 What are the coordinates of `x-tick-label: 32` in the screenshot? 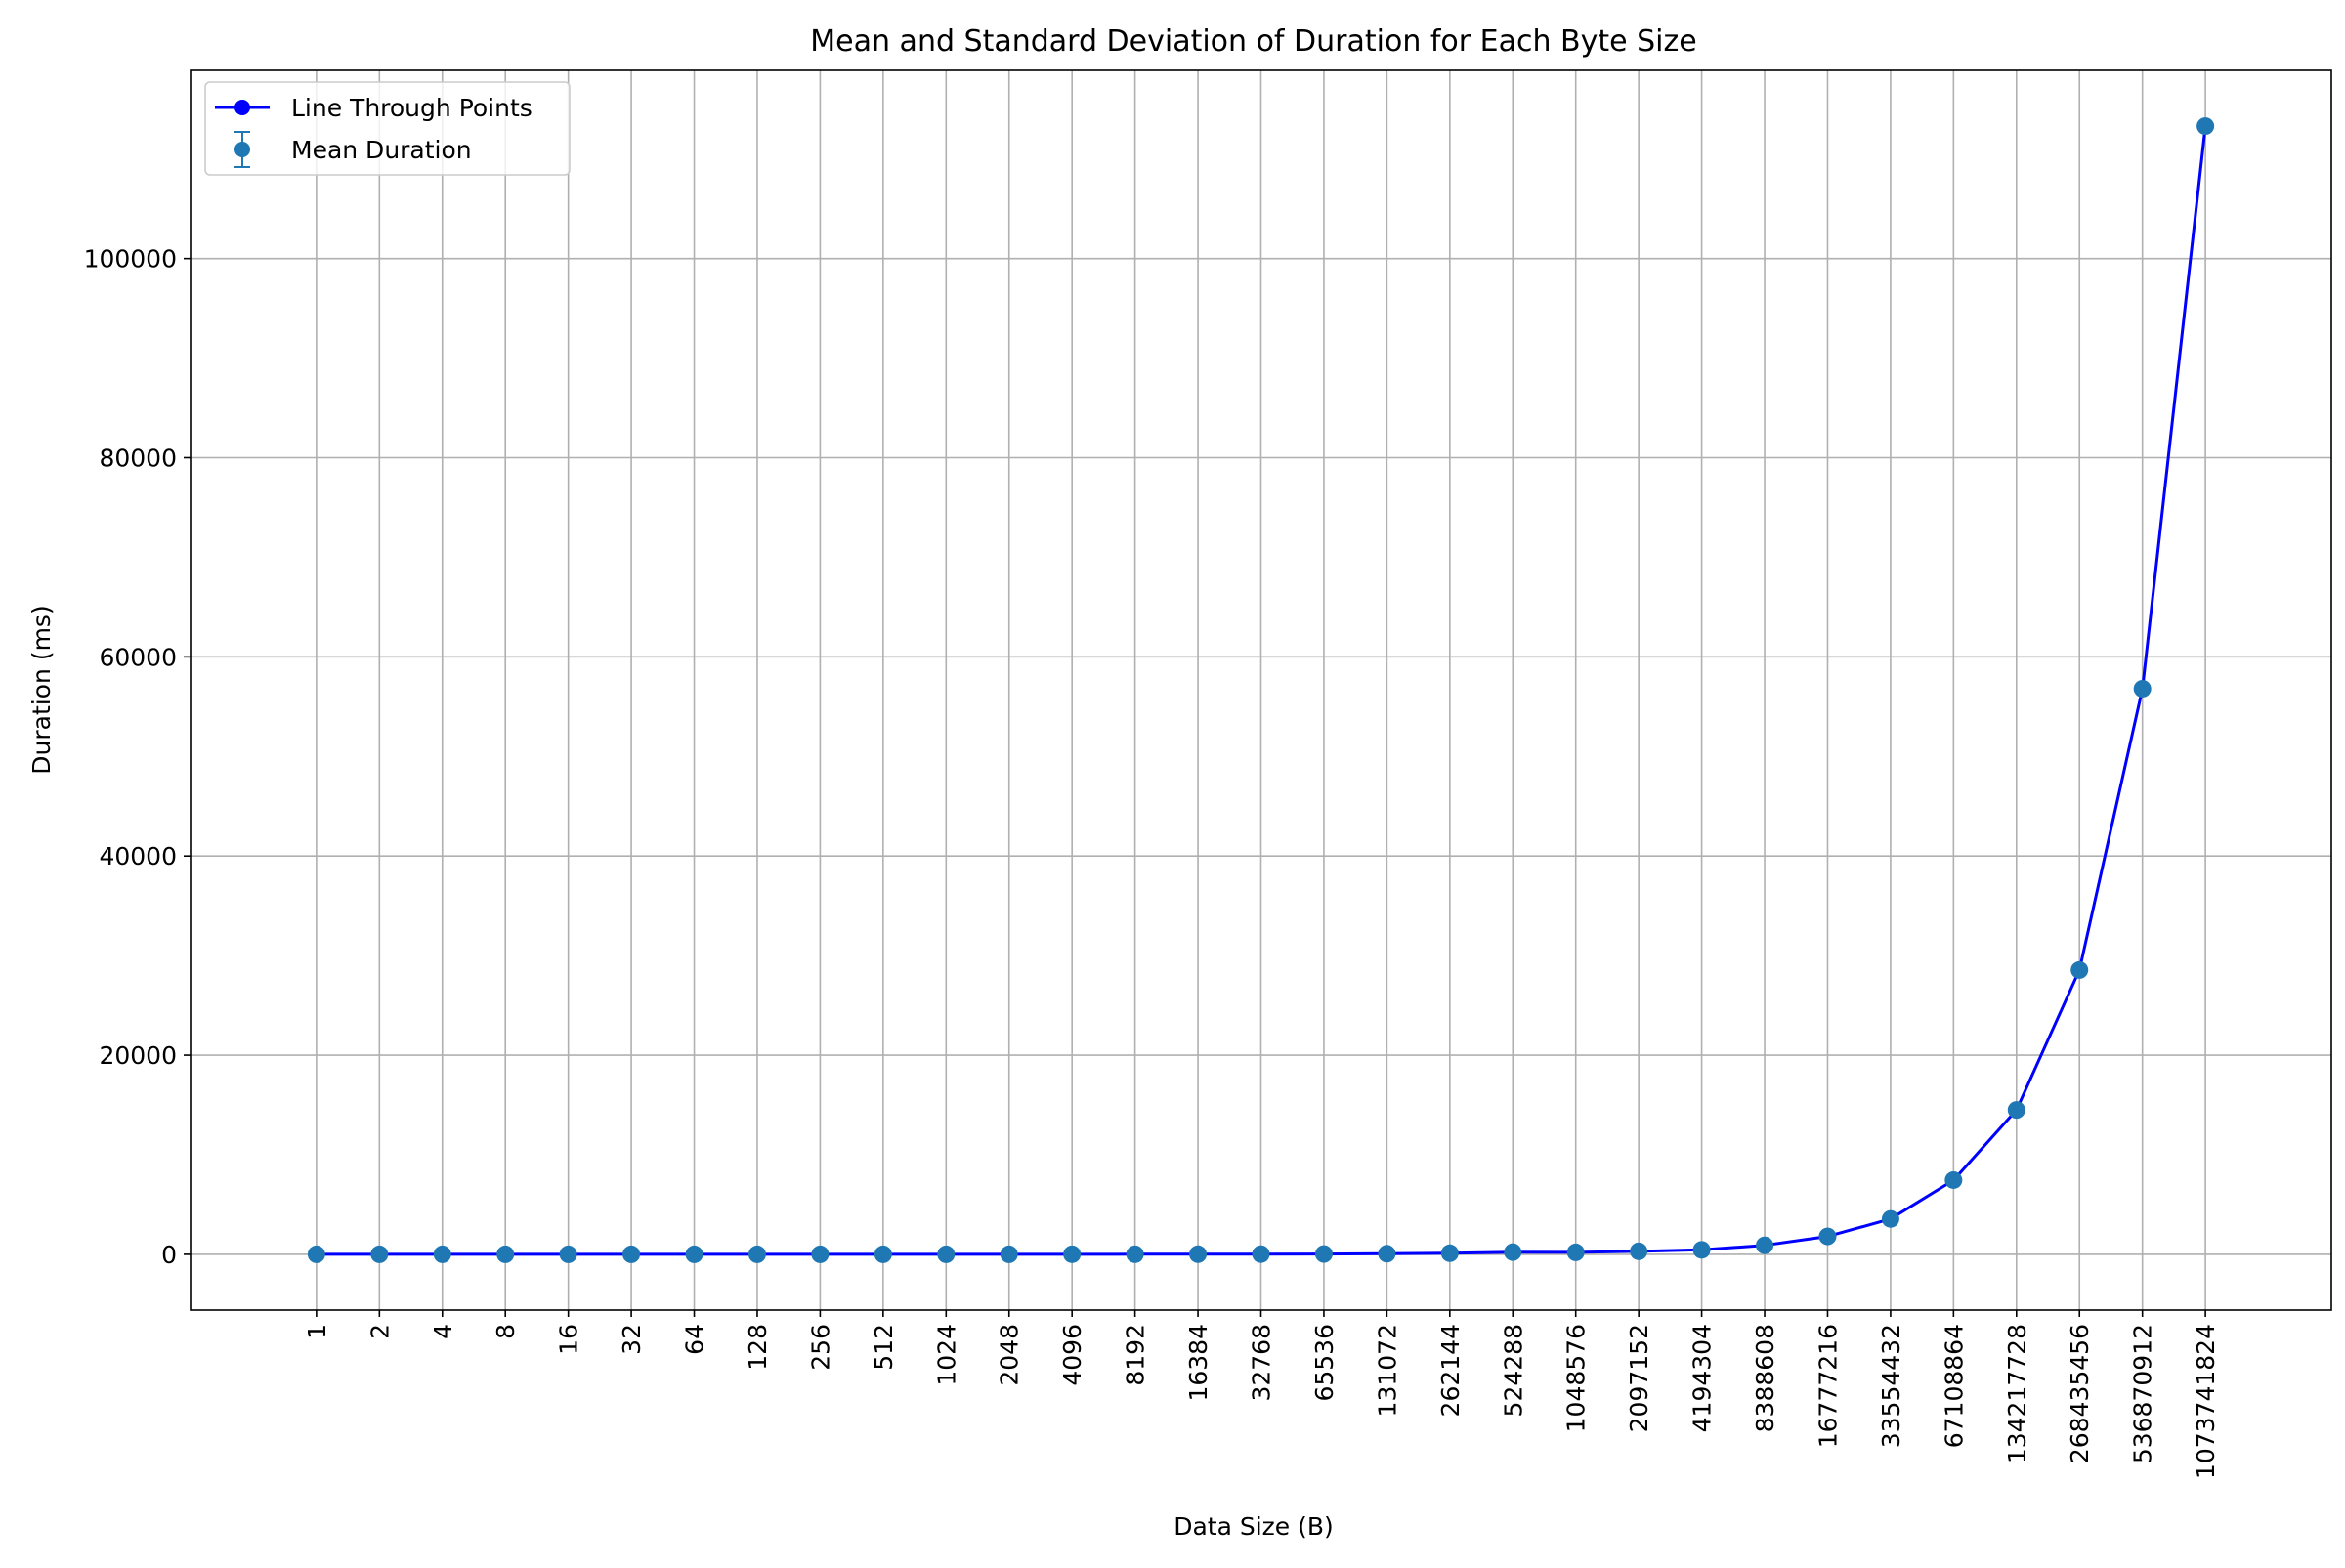 It's located at (632, 1339).